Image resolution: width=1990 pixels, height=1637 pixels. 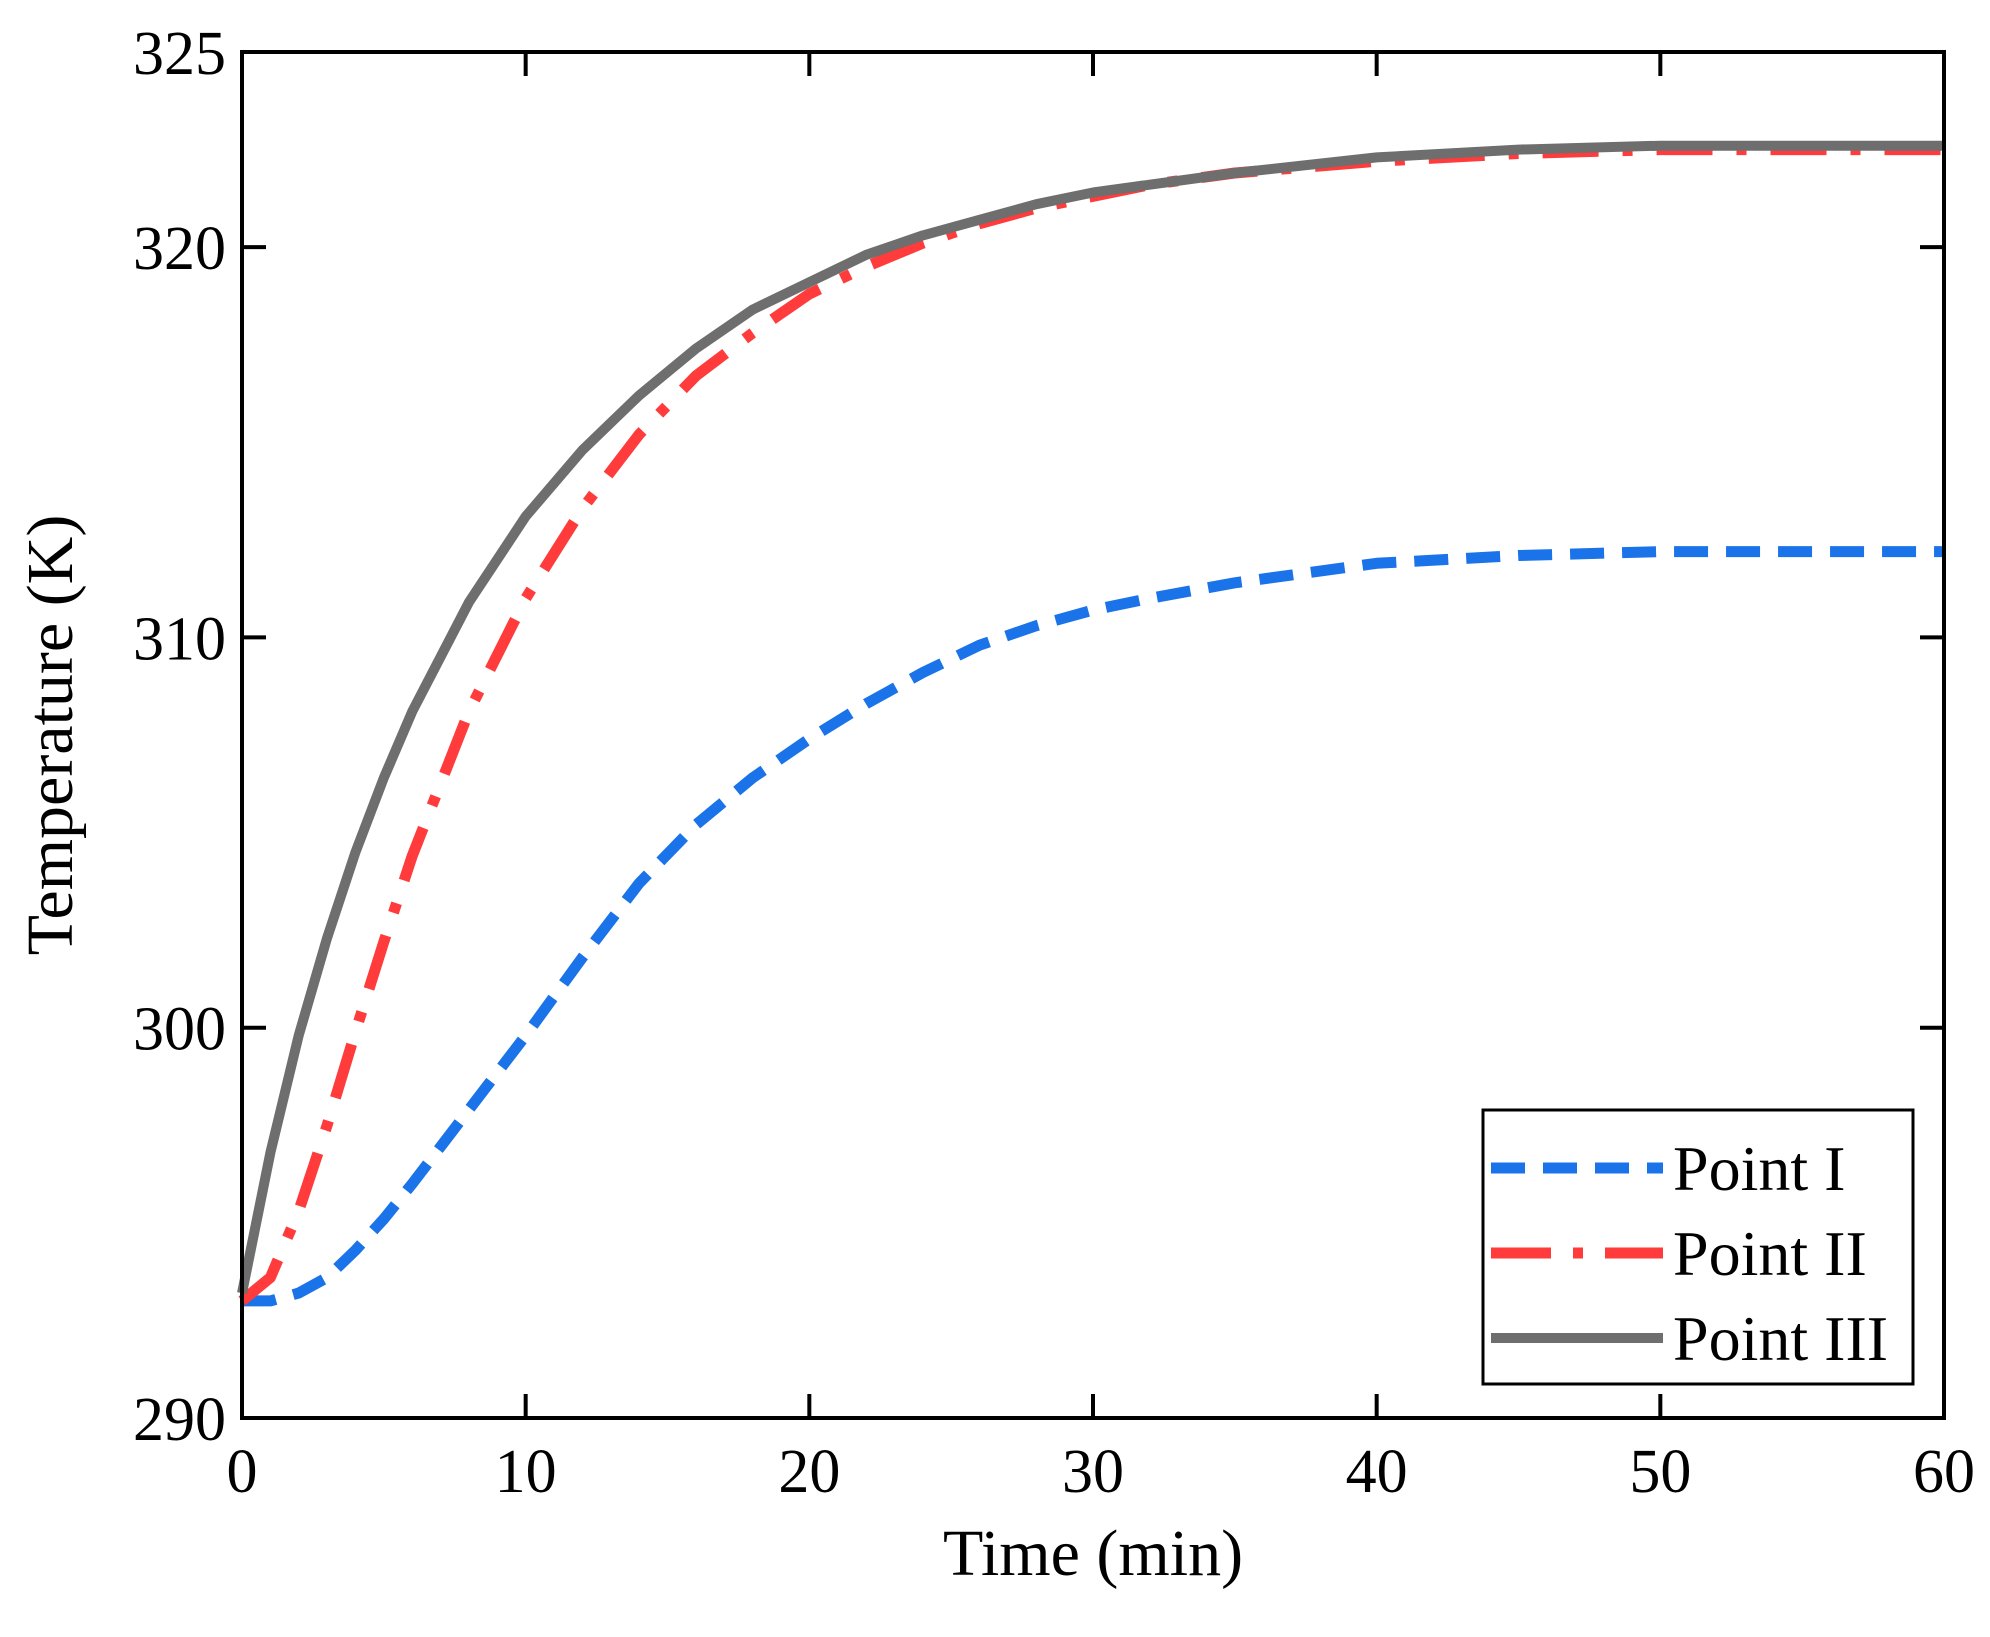 I want to click on x-tick-label: 10, so click(x=526, y=1472).